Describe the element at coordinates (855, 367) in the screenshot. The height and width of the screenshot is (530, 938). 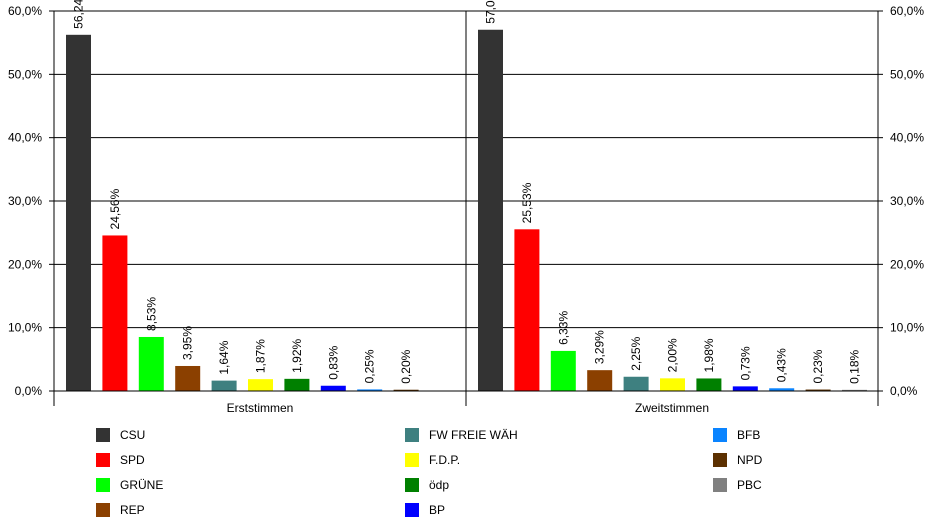
I see `data-label: 0,18%` at that location.